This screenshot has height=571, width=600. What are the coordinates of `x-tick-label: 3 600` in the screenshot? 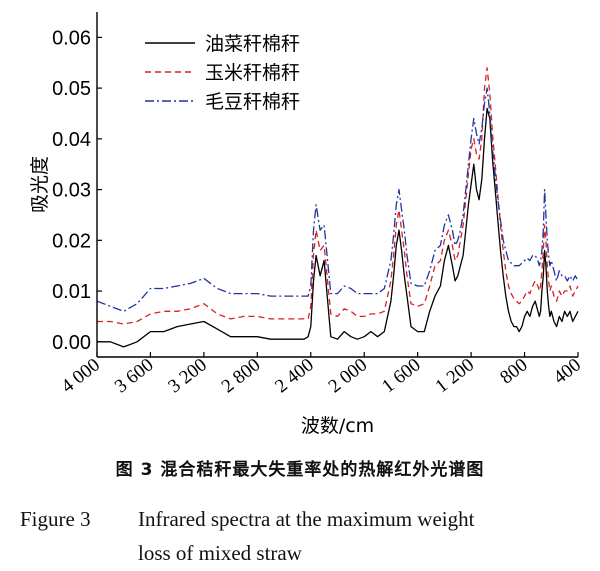 It's located at (134, 375).